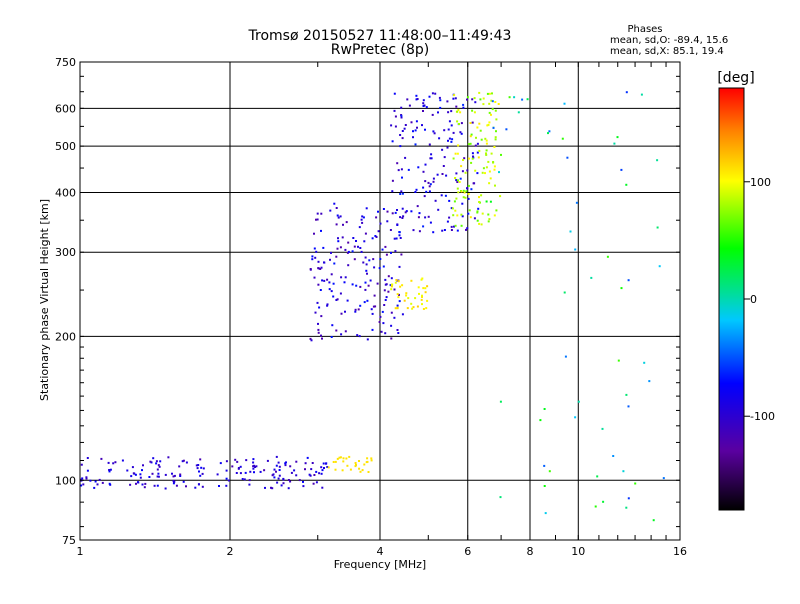  What do you see at coordinates (578, 551) in the screenshot?
I see `x-tick-label: 10` at bounding box center [578, 551].